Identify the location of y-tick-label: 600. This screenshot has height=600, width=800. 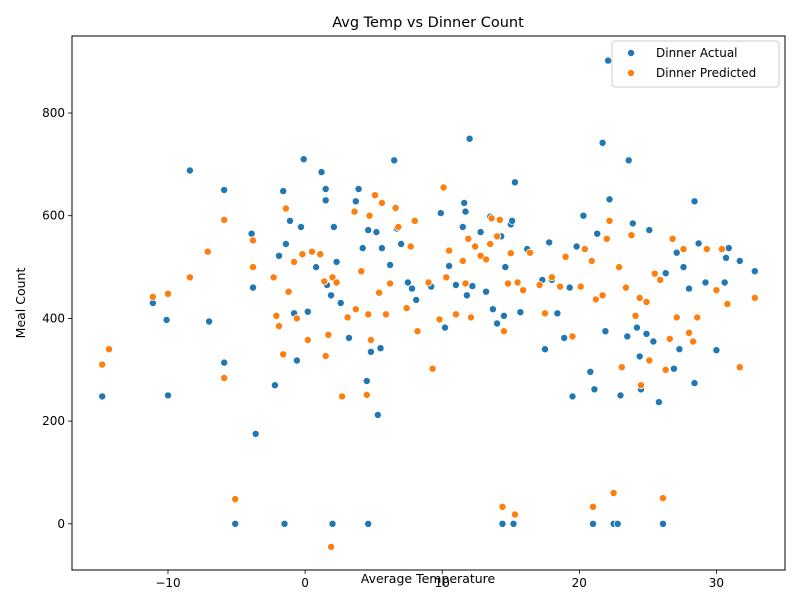
(53, 216).